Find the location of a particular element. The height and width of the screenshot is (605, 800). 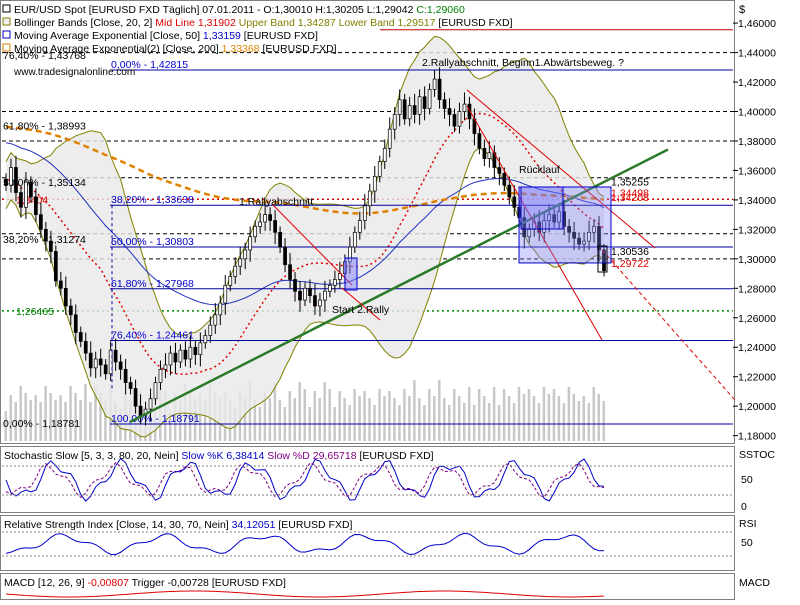

price-tick-label: 1,30000 is located at coordinates (757, 260).